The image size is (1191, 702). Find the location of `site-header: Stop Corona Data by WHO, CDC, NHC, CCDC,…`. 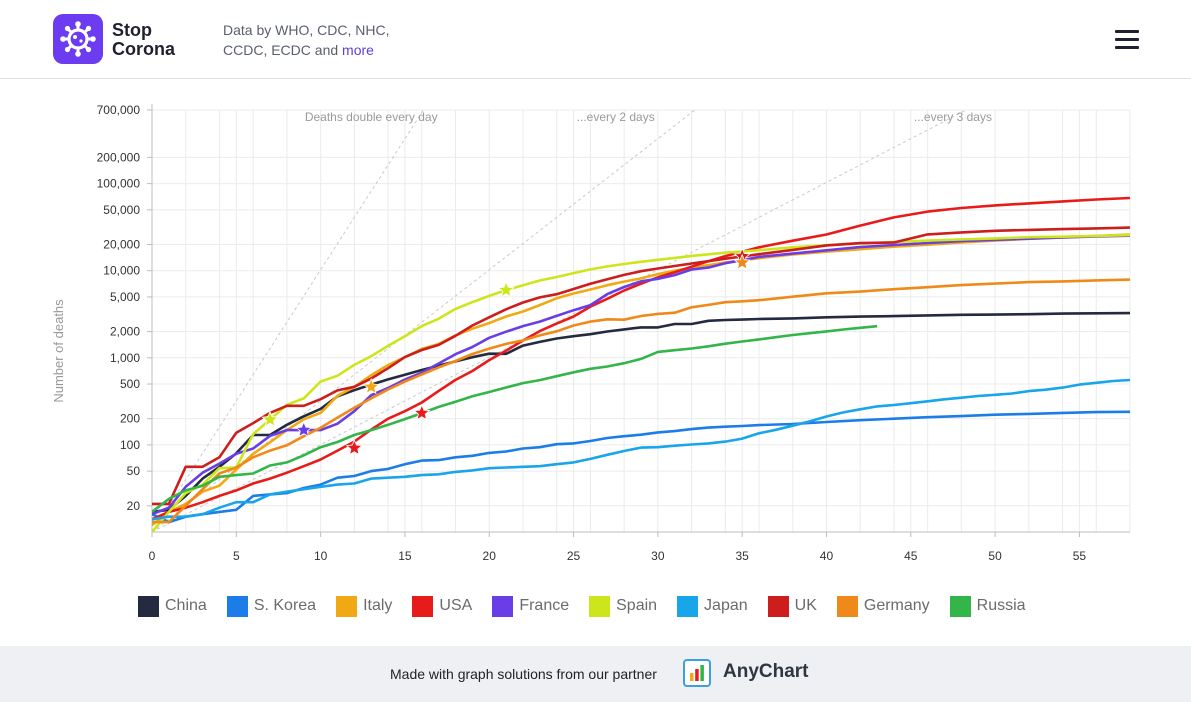

site-header: Stop Corona Data by WHO, CDC, NHC, CCDC,… is located at coordinates (595, 39).